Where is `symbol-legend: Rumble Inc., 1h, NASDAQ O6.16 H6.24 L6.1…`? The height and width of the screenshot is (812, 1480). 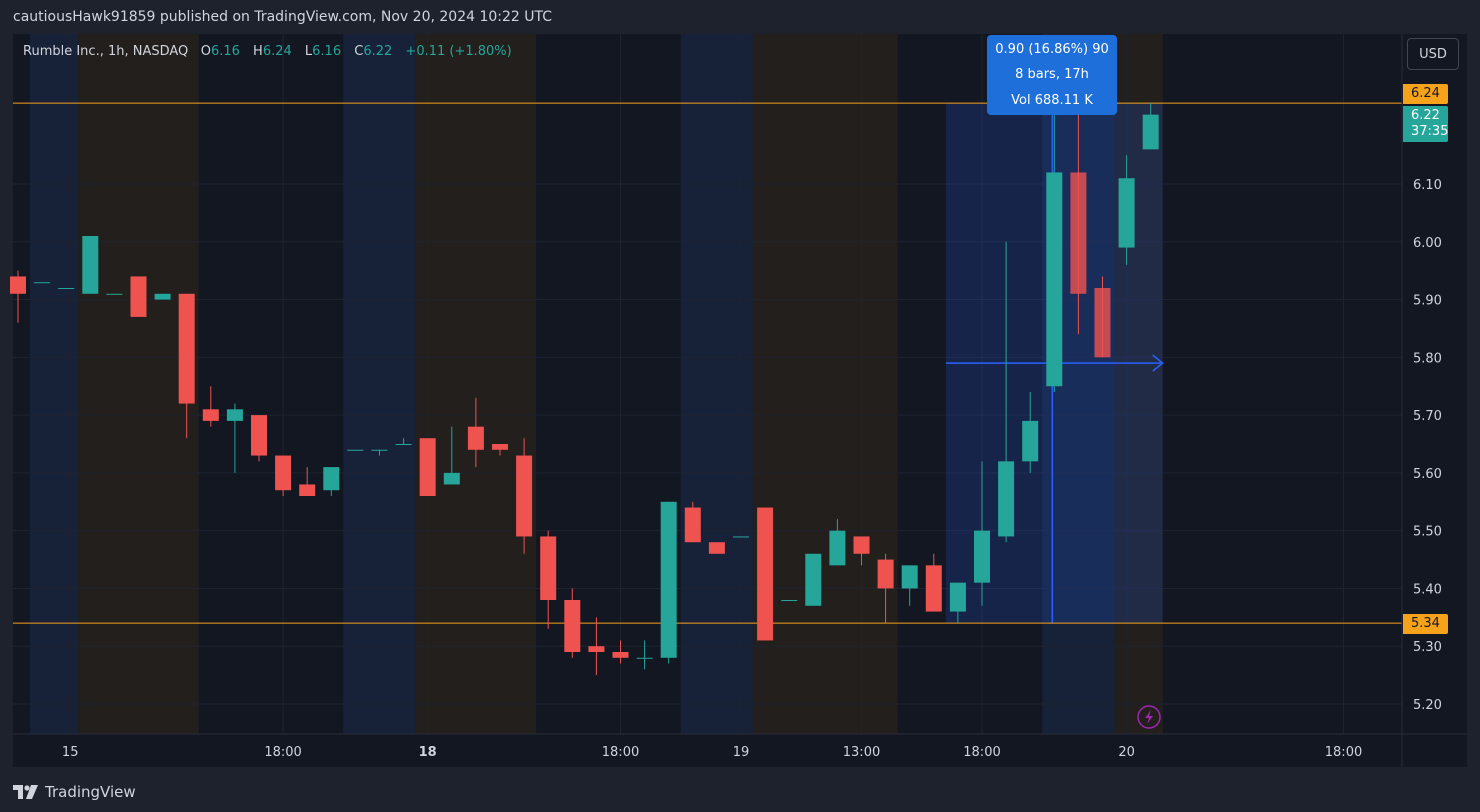 symbol-legend: Rumble Inc., 1h, NASDAQ O6.16 H6.24 L6.1… is located at coordinates (272, 53).